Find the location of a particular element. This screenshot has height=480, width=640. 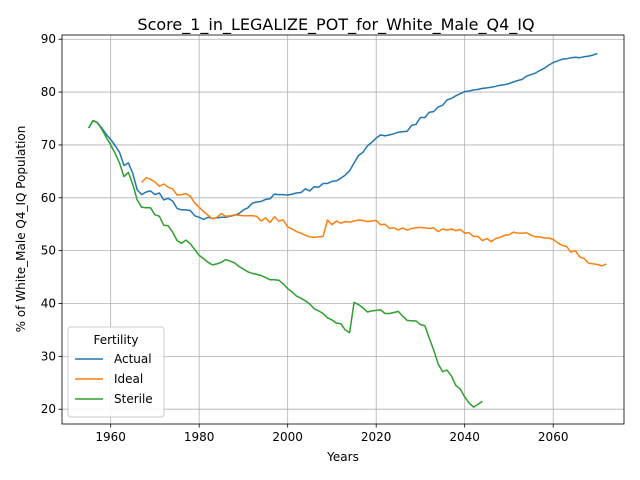

y-axis-label: % of White_Male Q4_IQ Population is located at coordinates (21, 229).